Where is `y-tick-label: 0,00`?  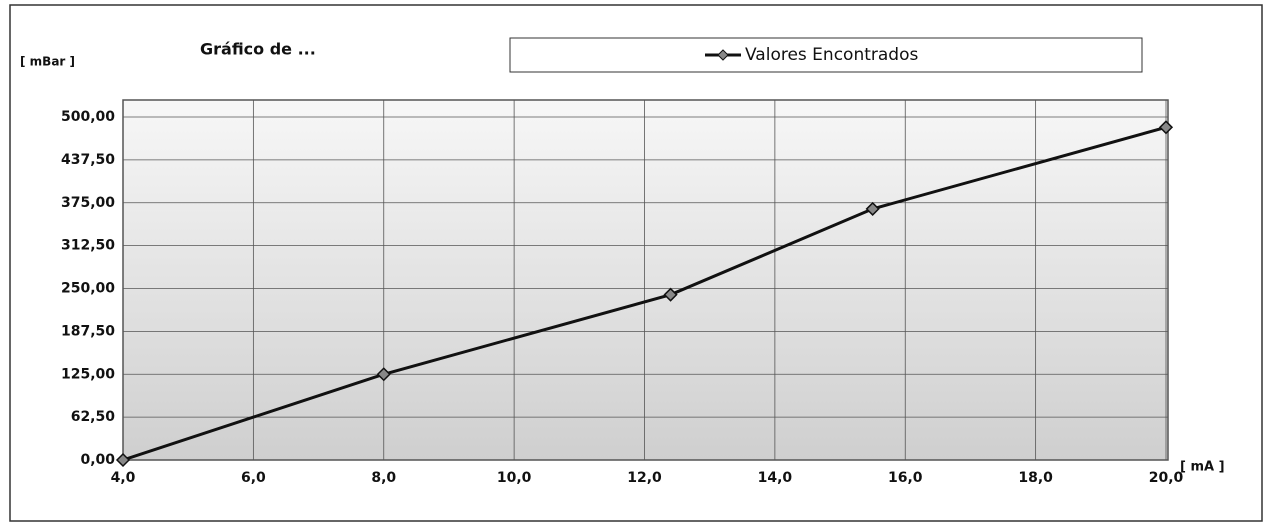 y-tick-label: 0,00 is located at coordinates (97, 460).